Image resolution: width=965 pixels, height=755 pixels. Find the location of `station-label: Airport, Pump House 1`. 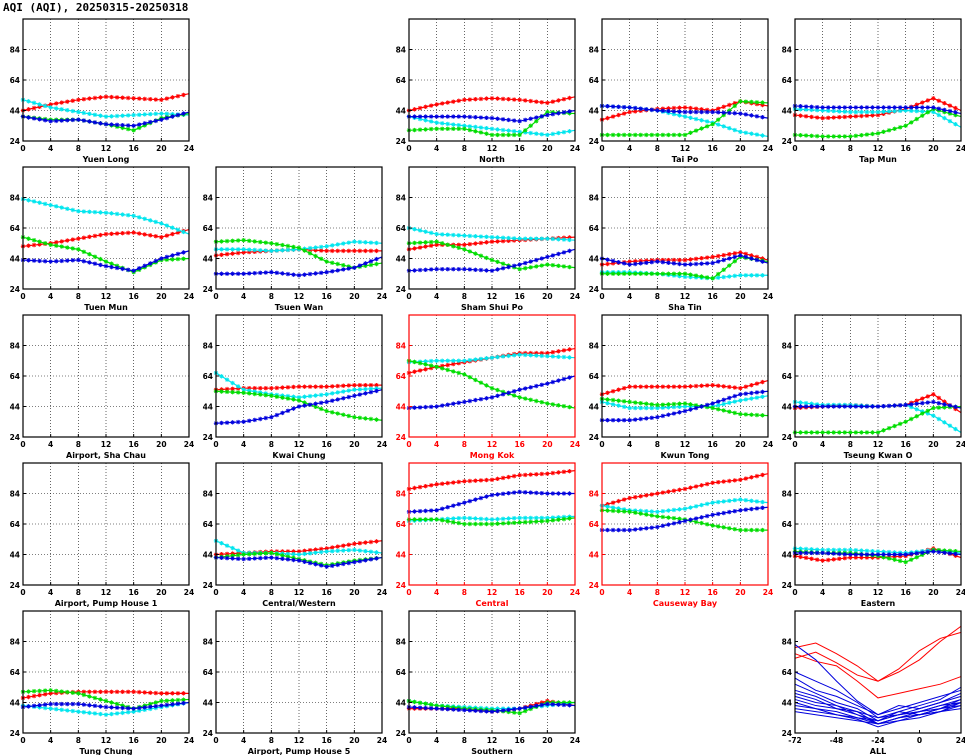

station-label: Airport, Pump House 1 is located at coordinates (106, 603).